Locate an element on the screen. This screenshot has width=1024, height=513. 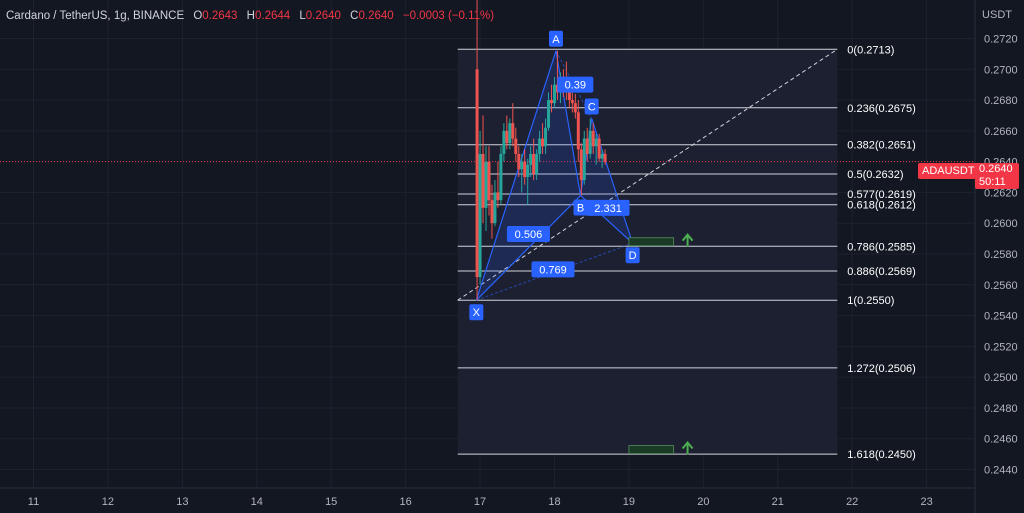
y-tick-label: 0.2600 is located at coordinates (1001, 224).